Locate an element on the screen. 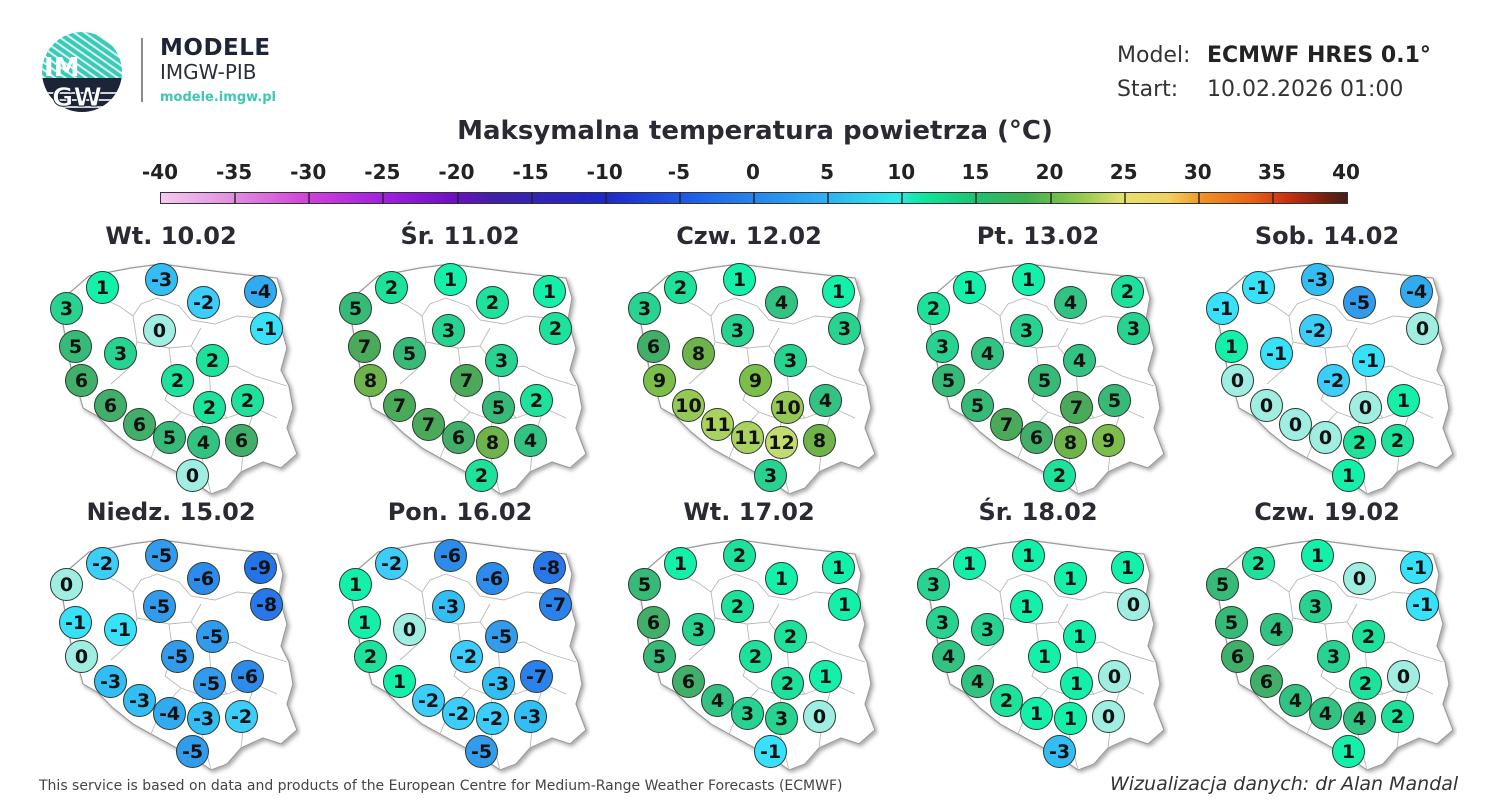 The image size is (1490, 805). poland-map: 1 1 3 1 1 1 0 3 3 1 1 4 4 1 0 2 1 1 0 -3 is located at coordinates (1038, 659).